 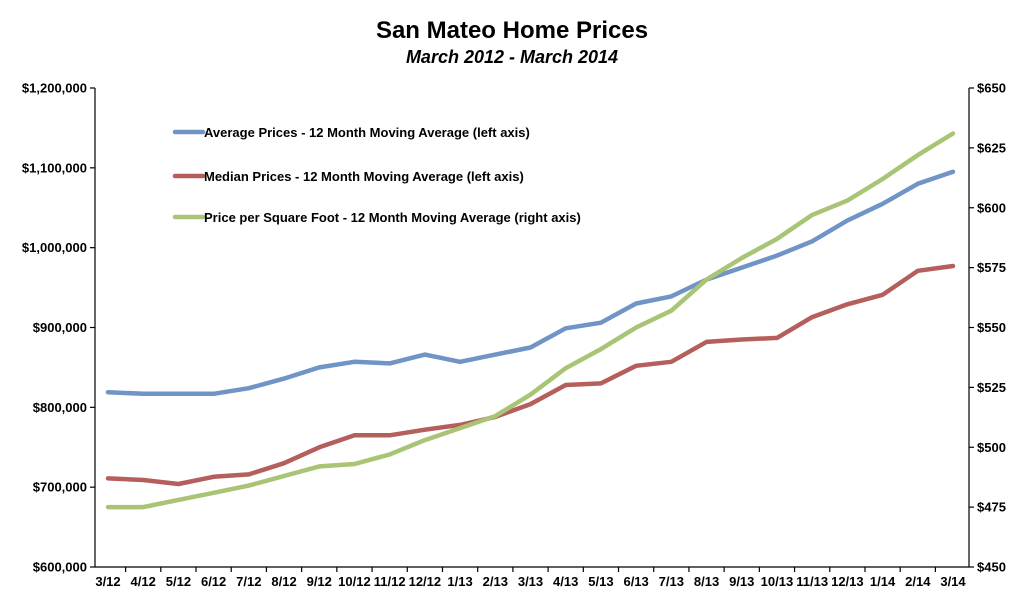 I want to click on right-tick-label: $600, so click(x=991, y=207).